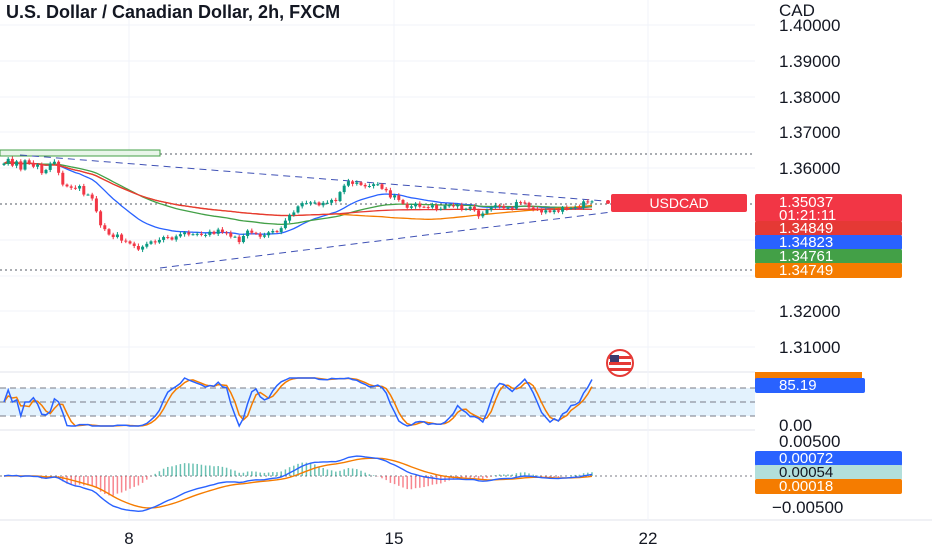 The image size is (932, 555). What do you see at coordinates (806, 256) in the screenshot?
I see `ma-green-value: 1.34761` at bounding box center [806, 256].